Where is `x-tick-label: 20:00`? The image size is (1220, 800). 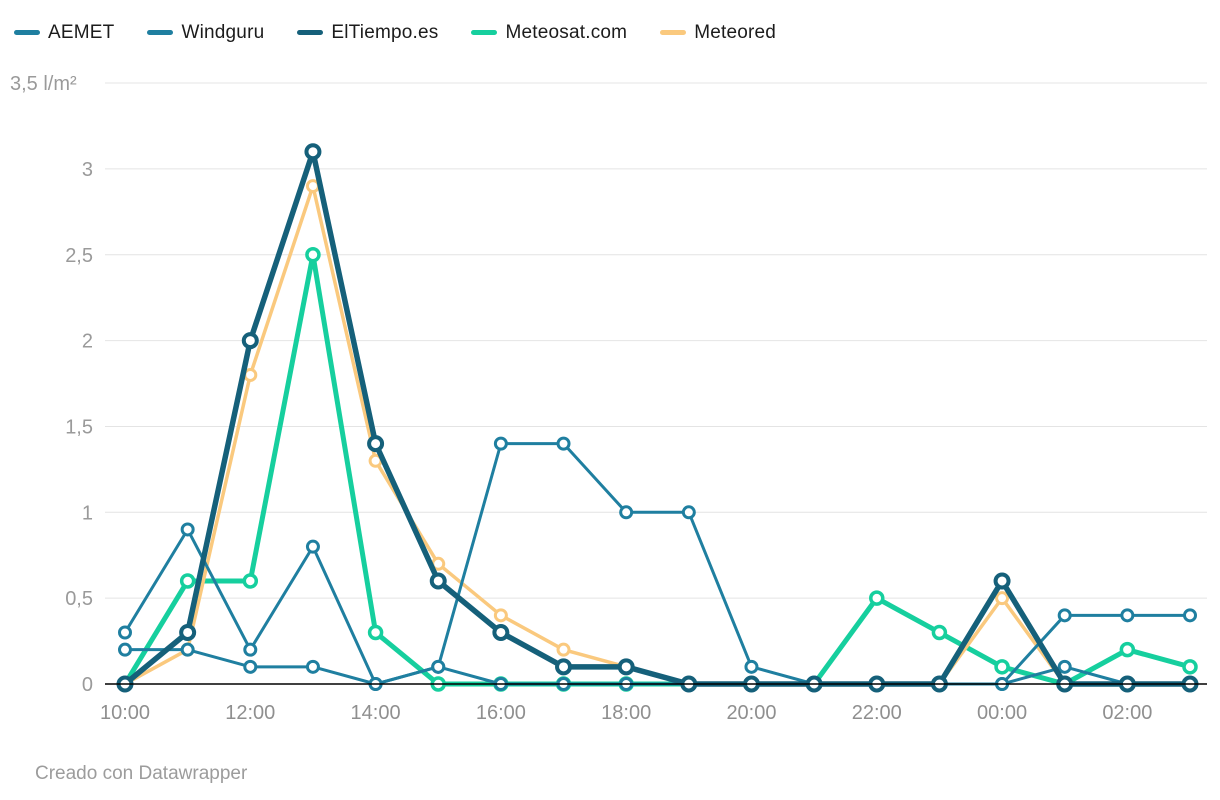
x-tick-label: 20:00 is located at coordinates (751, 713).